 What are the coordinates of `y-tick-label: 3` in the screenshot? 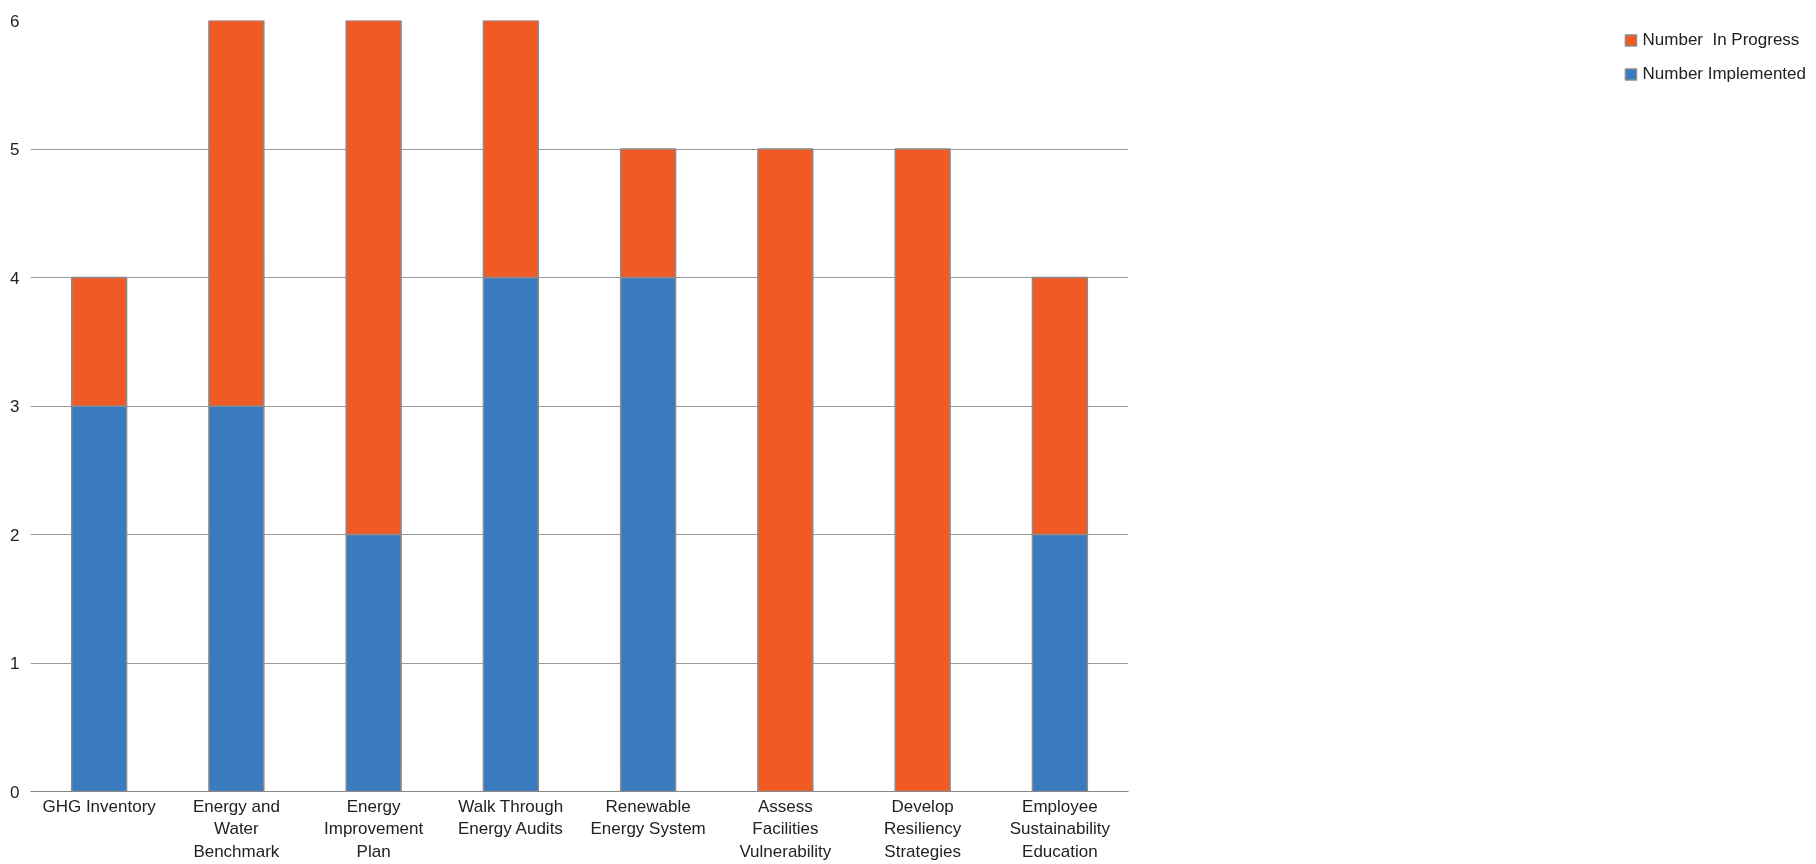 It's located at (15, 406).